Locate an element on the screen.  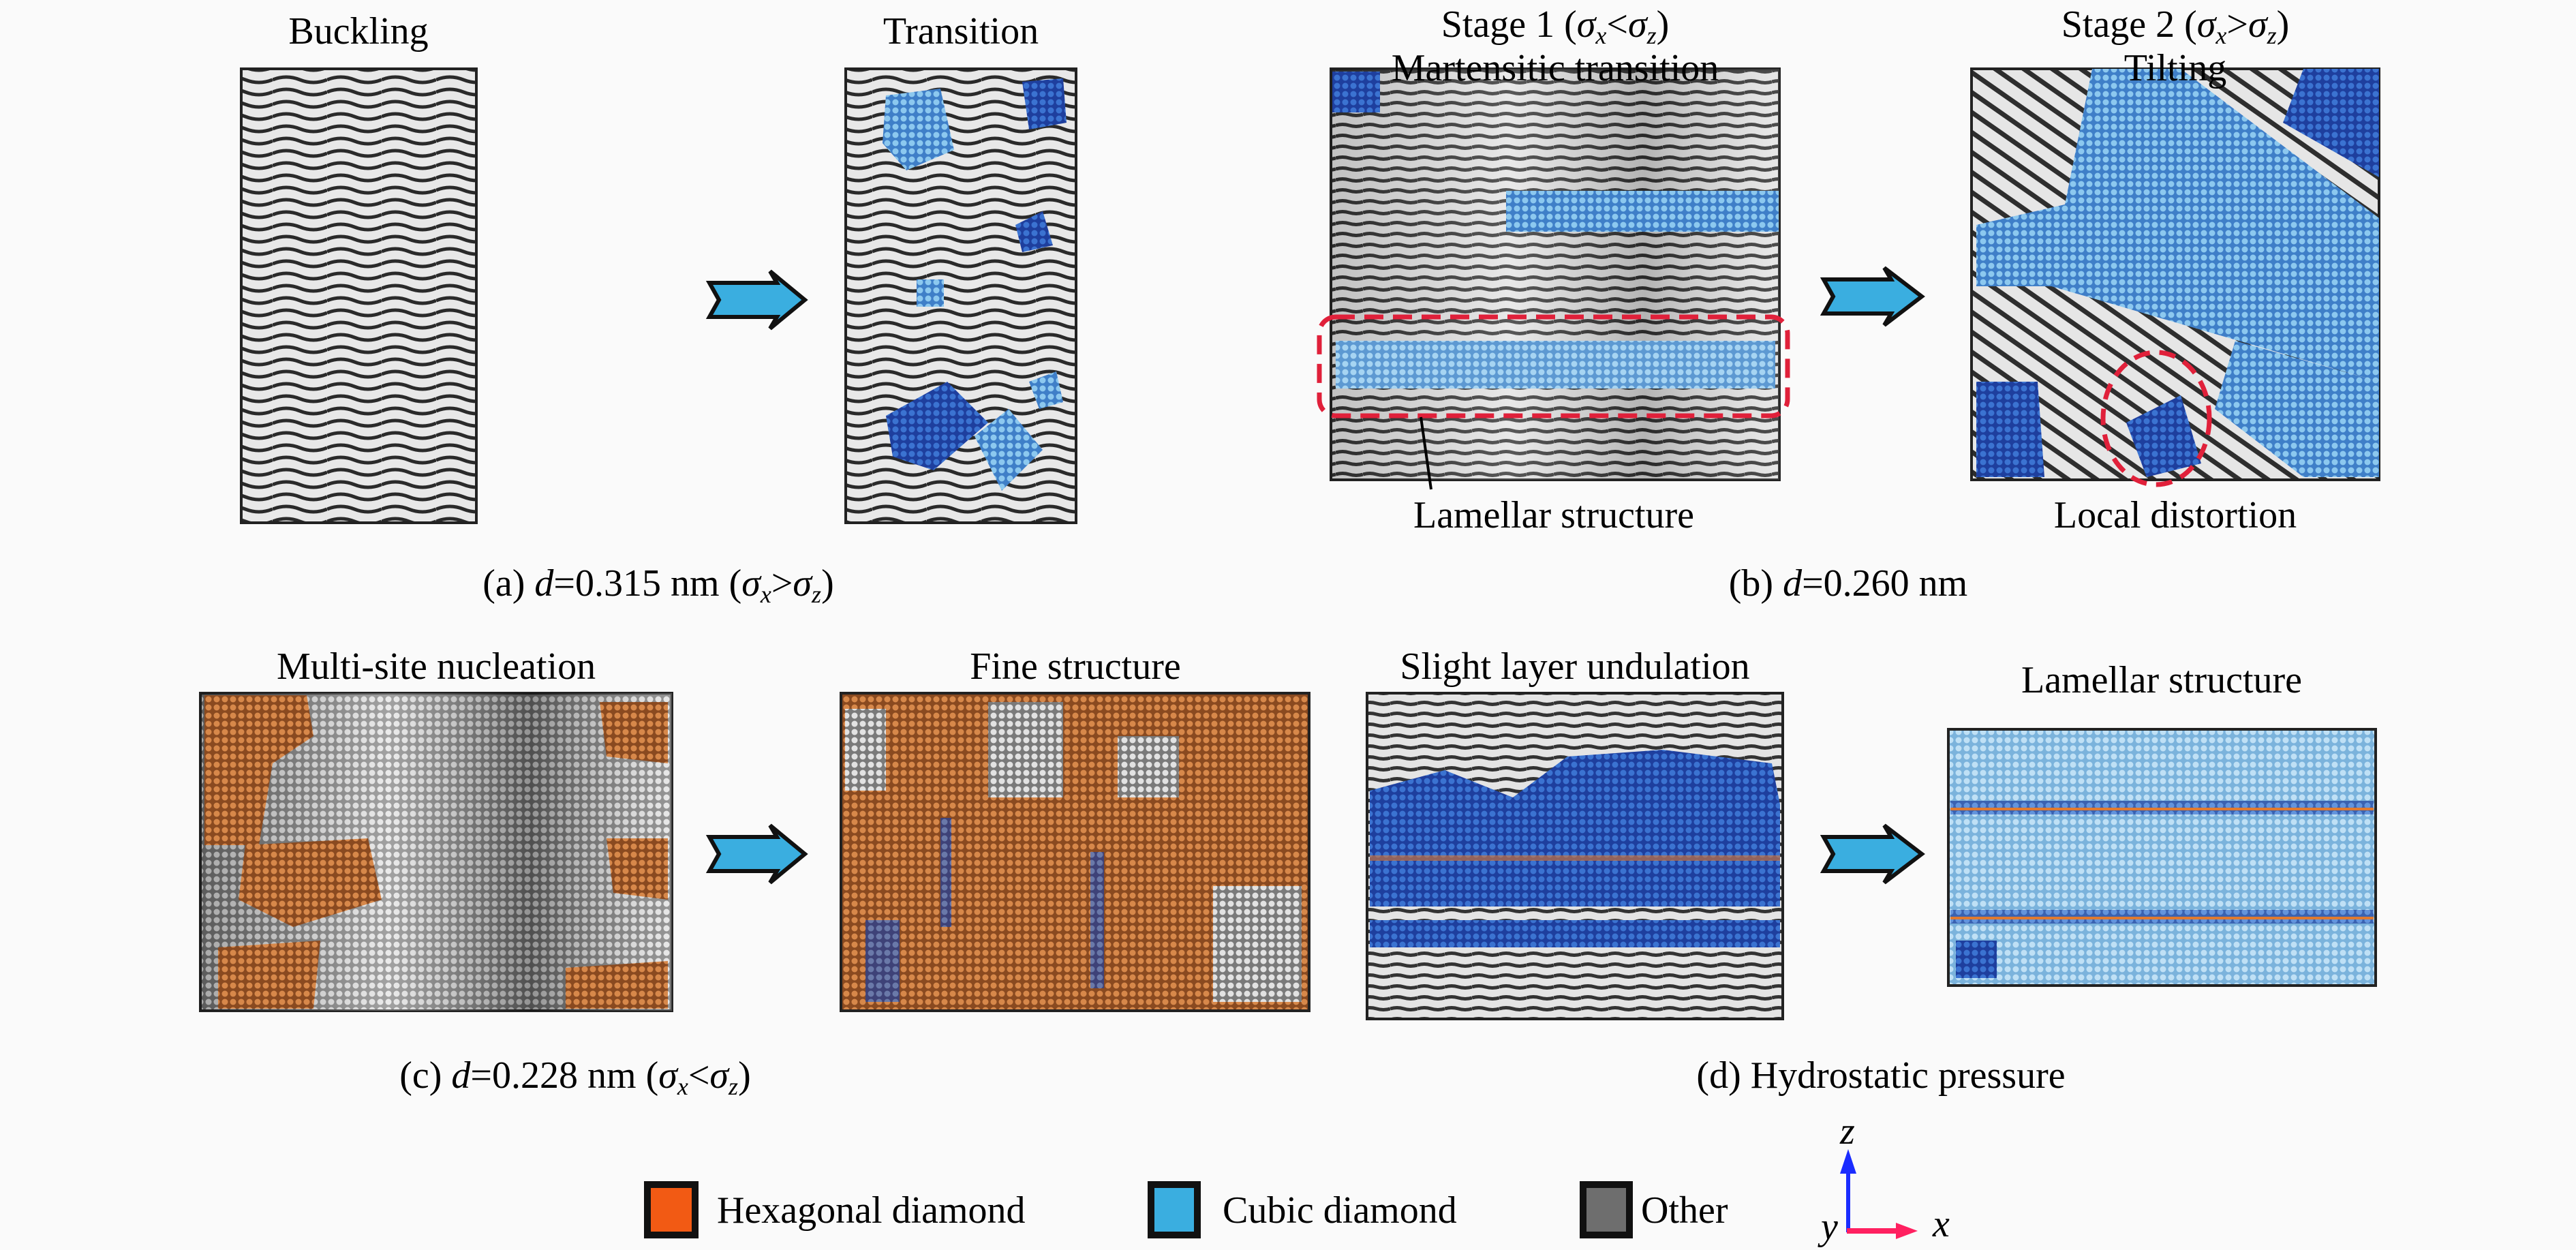
panel-d-undulation-image is located at coordinates (1575, 856).